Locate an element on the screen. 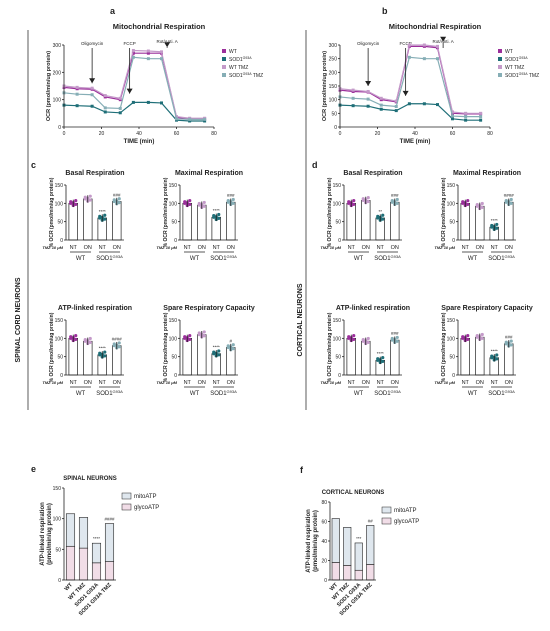 The width and height of the screenshot is (550, 631). significance-mark: *** is located at coordinates (359, 538).